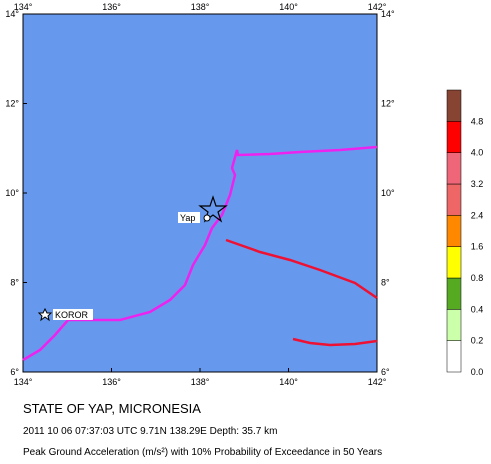 The height and width of the screenshot is (464, 491). I want to click on legend-label: 3.2, so click(477, 184).